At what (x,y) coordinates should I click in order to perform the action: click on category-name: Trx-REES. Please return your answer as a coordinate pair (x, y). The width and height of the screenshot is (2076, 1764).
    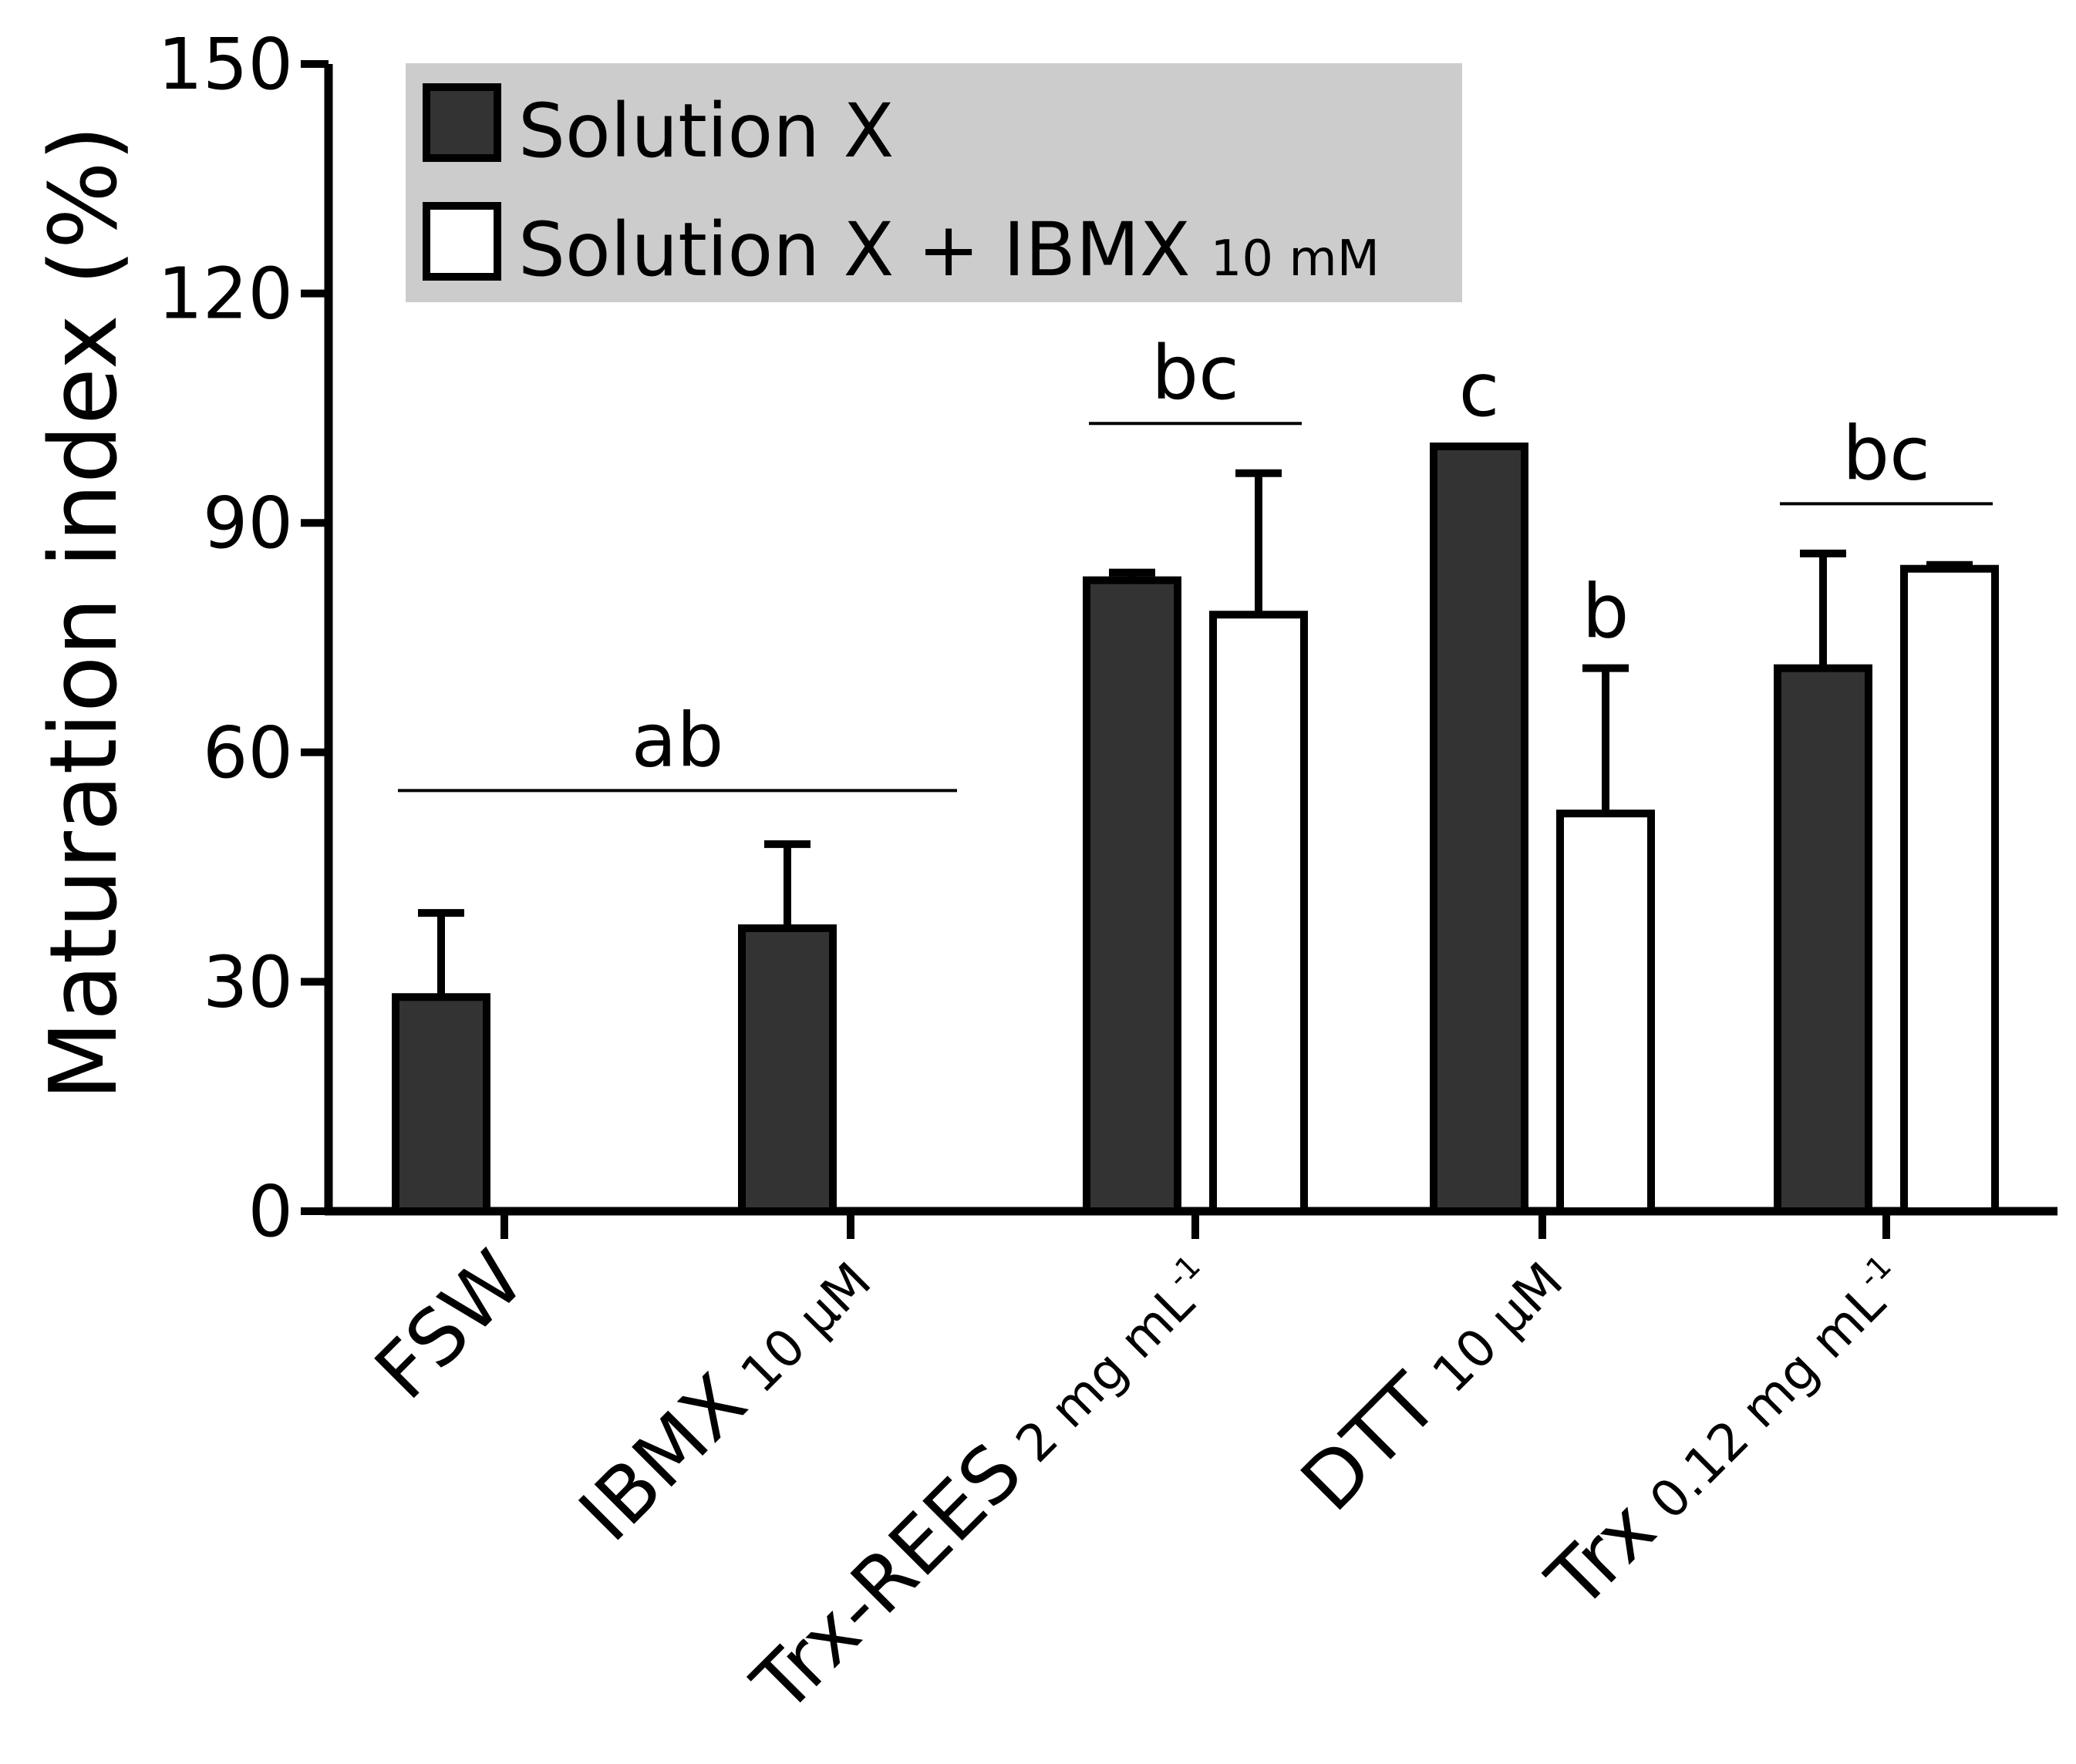
    Looking at the image, I should click on (887, 1578).